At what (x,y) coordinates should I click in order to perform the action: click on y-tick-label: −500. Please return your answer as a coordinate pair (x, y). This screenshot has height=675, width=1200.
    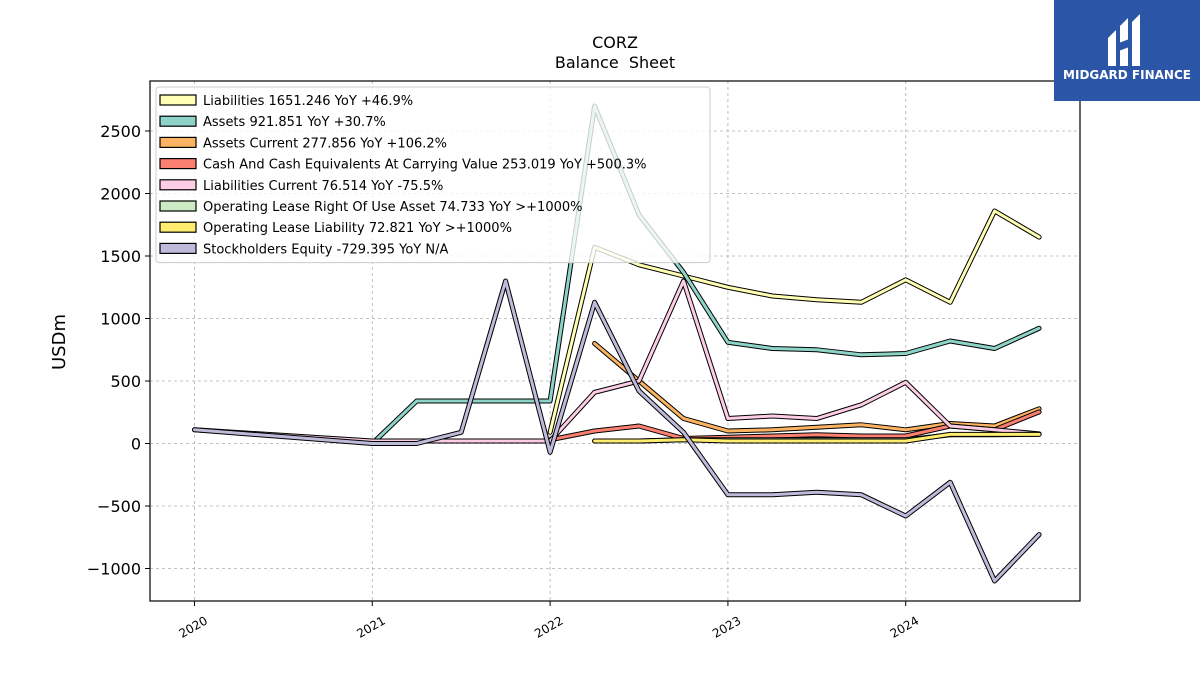
    Looking at the image, I should click on (119, 506).